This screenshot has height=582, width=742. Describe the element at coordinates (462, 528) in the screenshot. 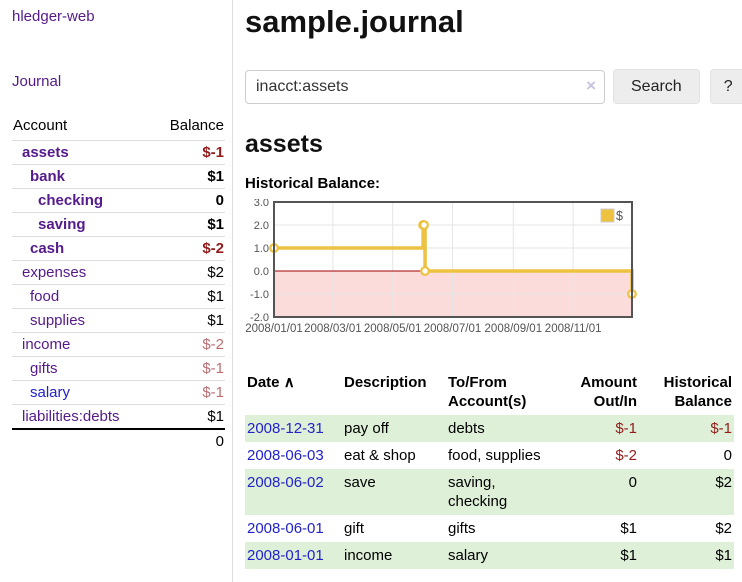

I see `transaction-accounts: gifts` at that location.